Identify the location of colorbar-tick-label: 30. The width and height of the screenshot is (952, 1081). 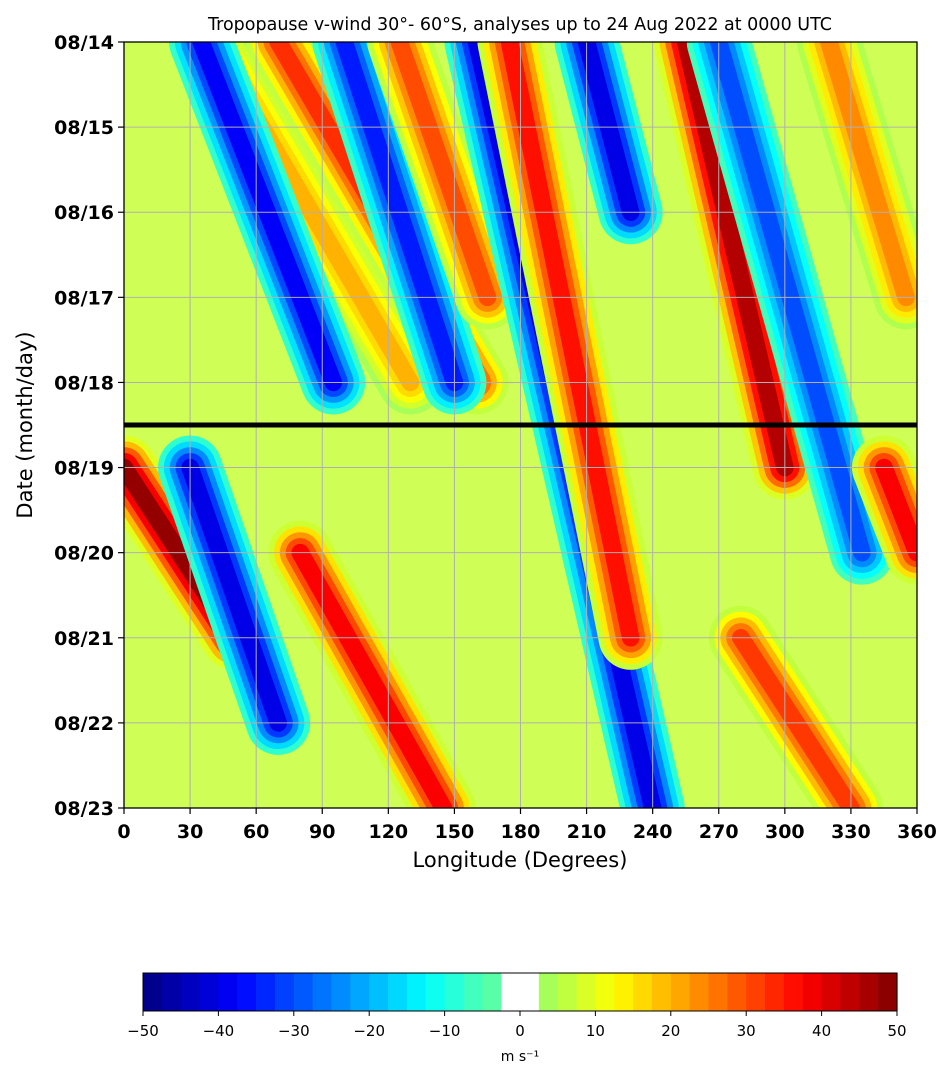
(746, 1031).